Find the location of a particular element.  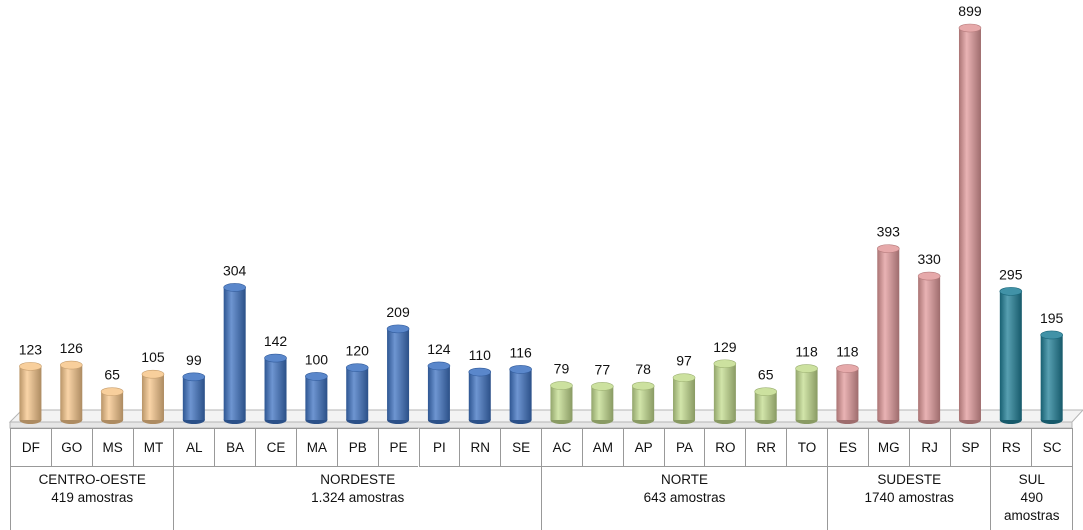

group-name: SUDESTE is located at coordinates (909, 479).